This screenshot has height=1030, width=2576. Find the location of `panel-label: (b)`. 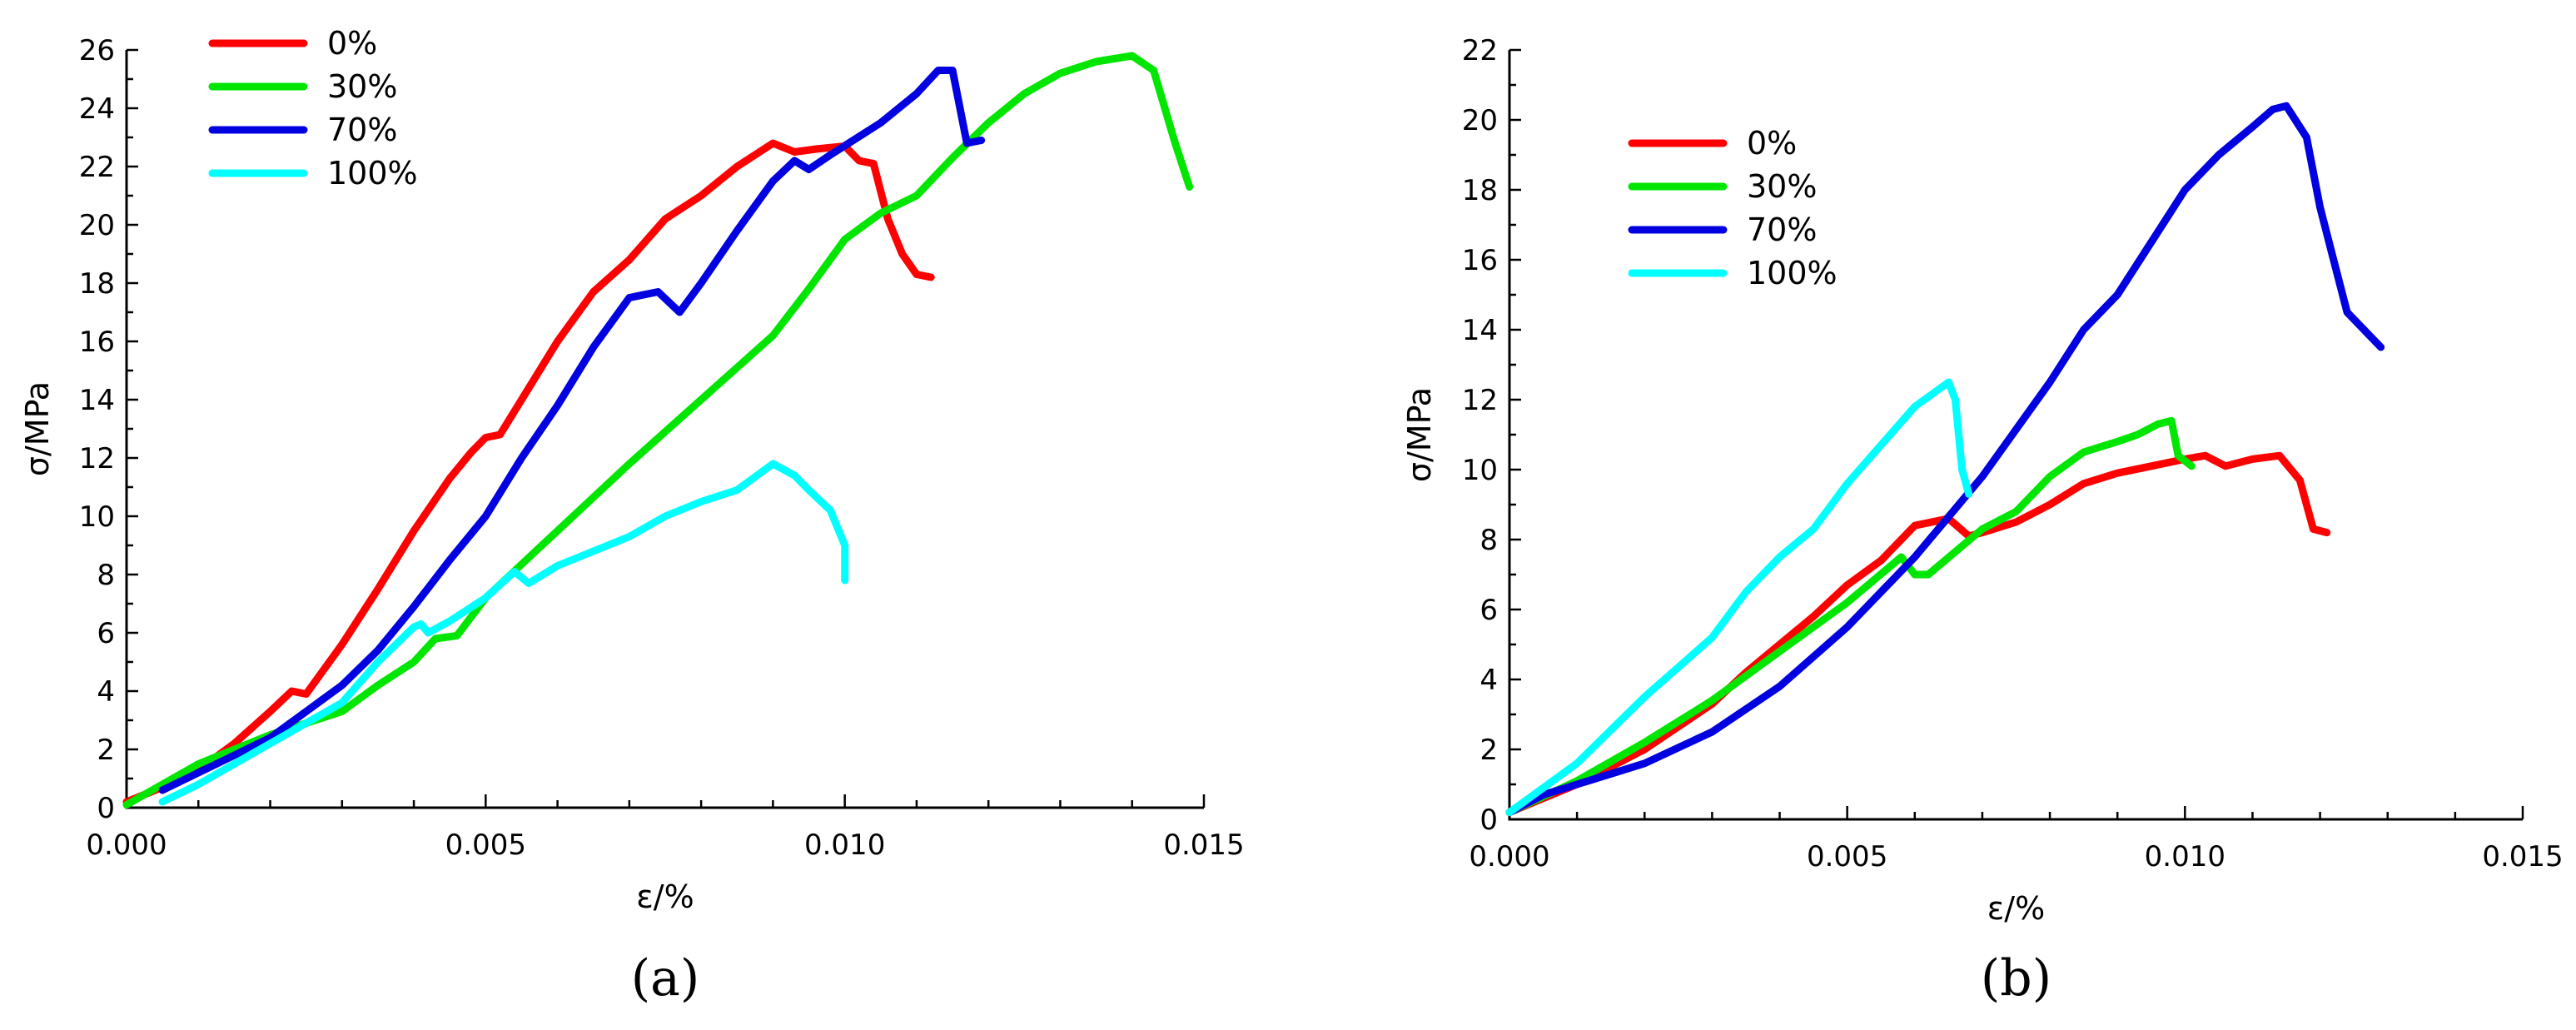

panel-label: (b) is located at coordinates (2016, 978).